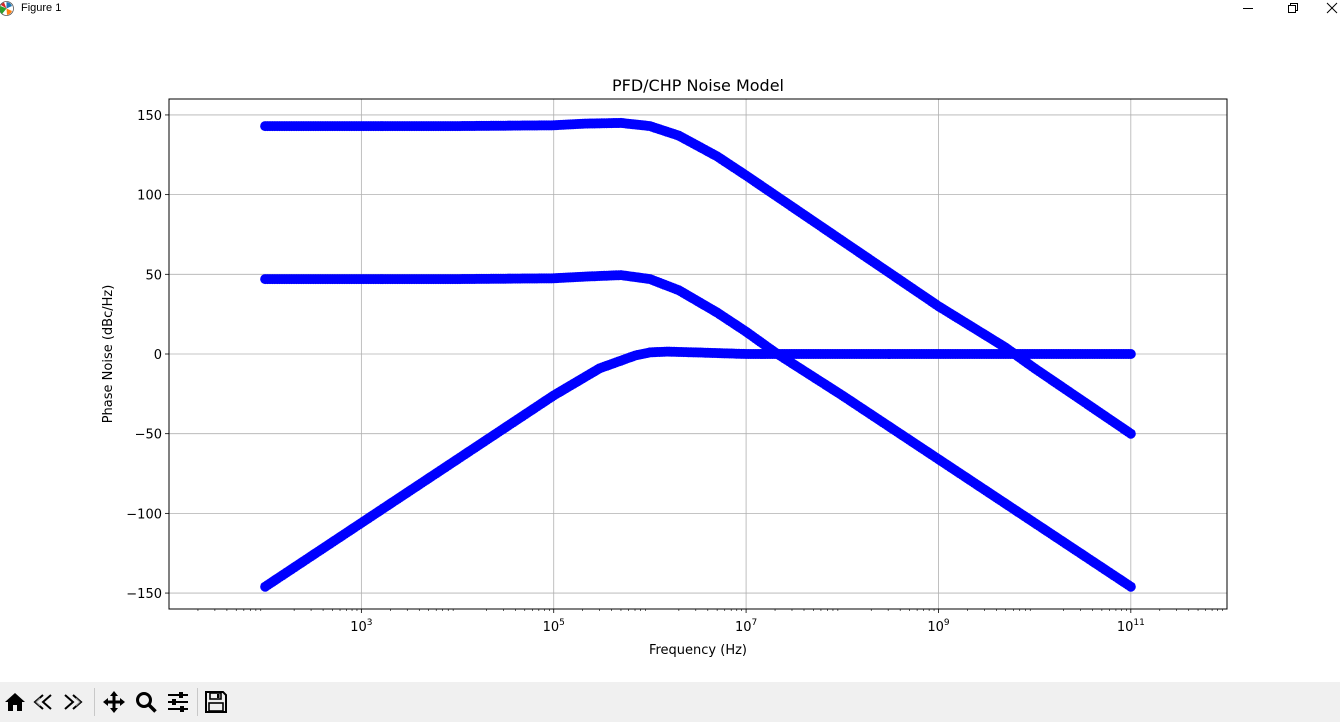  I want to click on move-icon, so click(114, 702).